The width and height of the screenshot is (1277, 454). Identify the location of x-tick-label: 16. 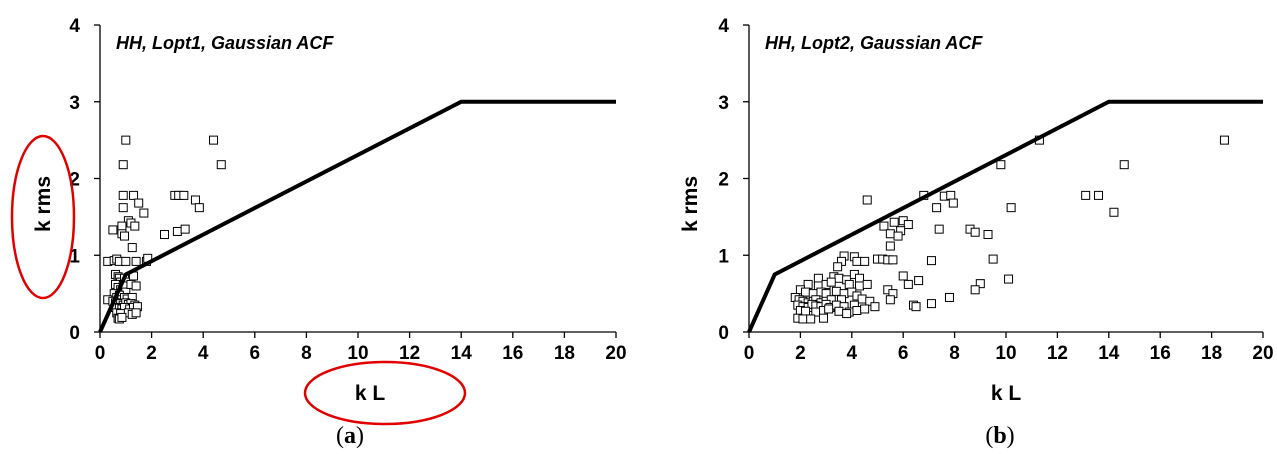
(512, 353).